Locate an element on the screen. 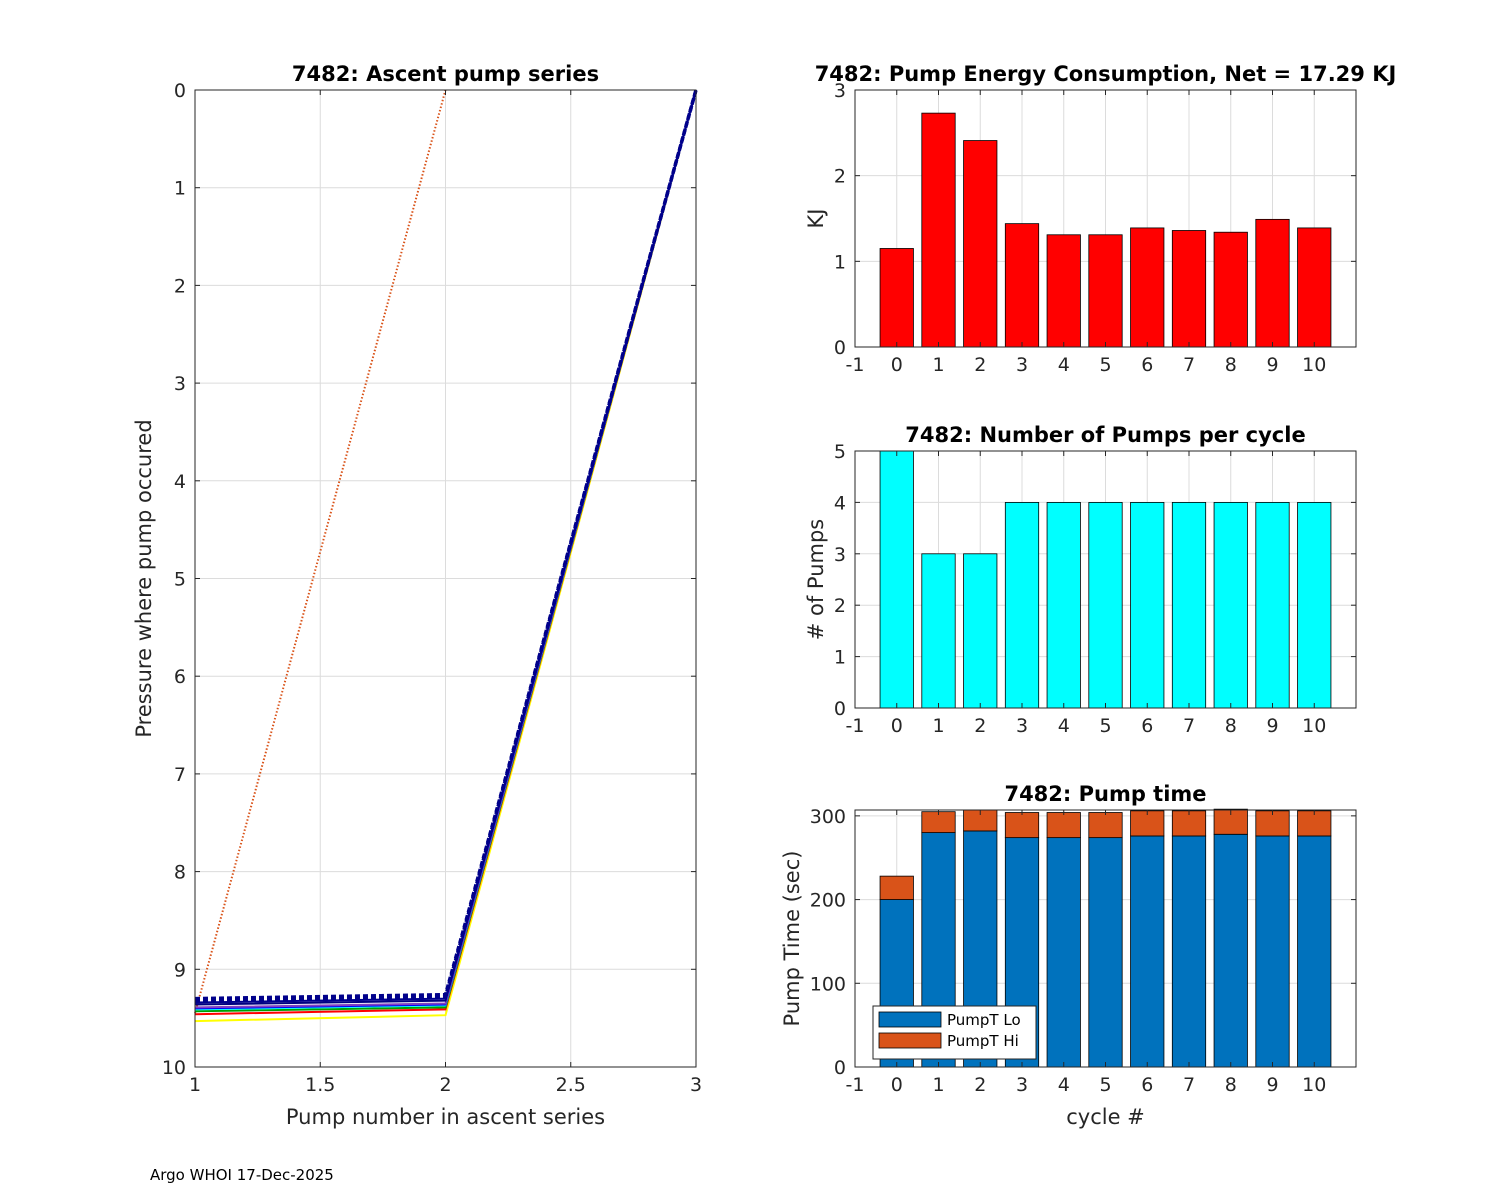  y-tick-label: 8 is located at coordinates (180, 873).